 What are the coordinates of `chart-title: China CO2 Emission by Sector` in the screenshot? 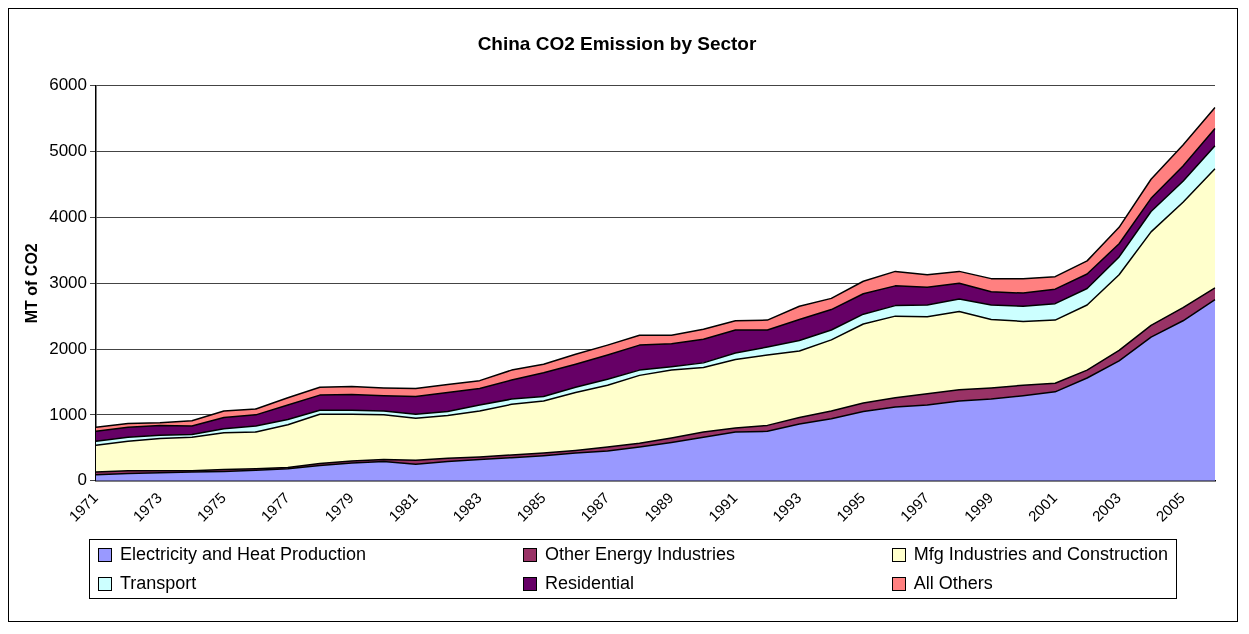 It's located at (617, 43).